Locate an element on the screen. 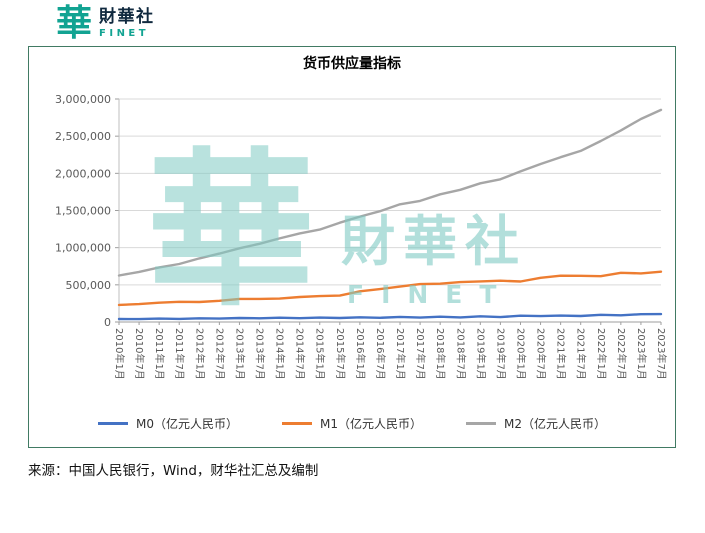 Image resolution: width=705 pixels, height=533 pixels. x-axis-tick-label: 2012年1月 is located at coordinates (199, 354).